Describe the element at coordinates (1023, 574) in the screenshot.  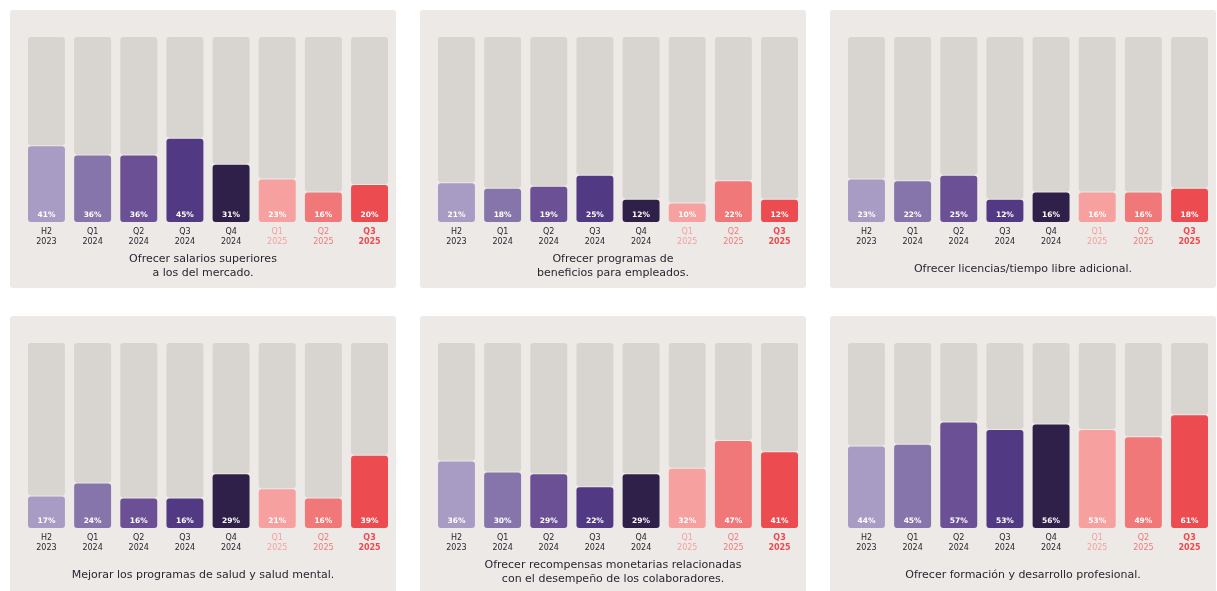
I see `text: Ofrecer formación y desarrollo profesional.` at that location.